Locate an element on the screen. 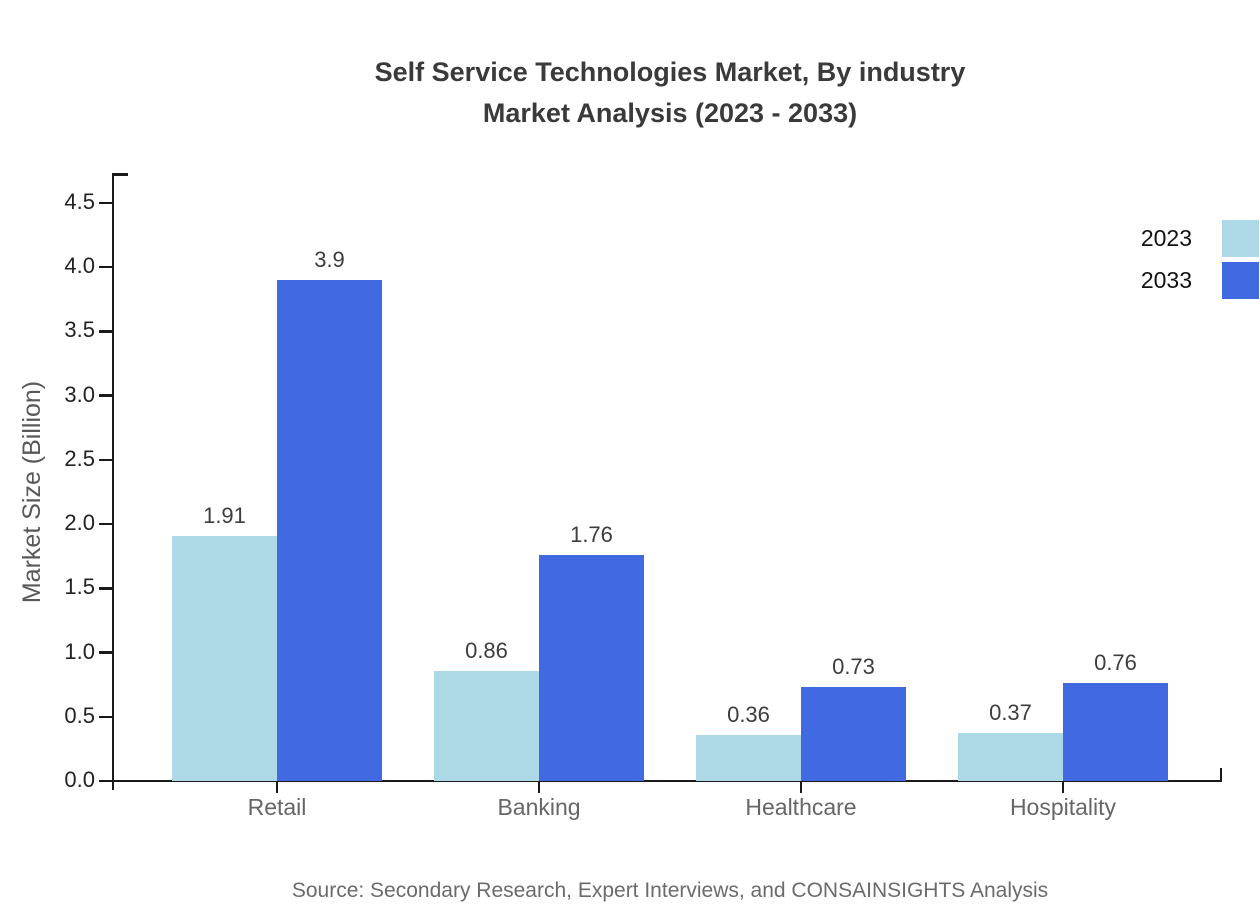 The height and width of the screenshot is (920, 1260). bar-2023-healthcare is located at coordinates (748, 757).